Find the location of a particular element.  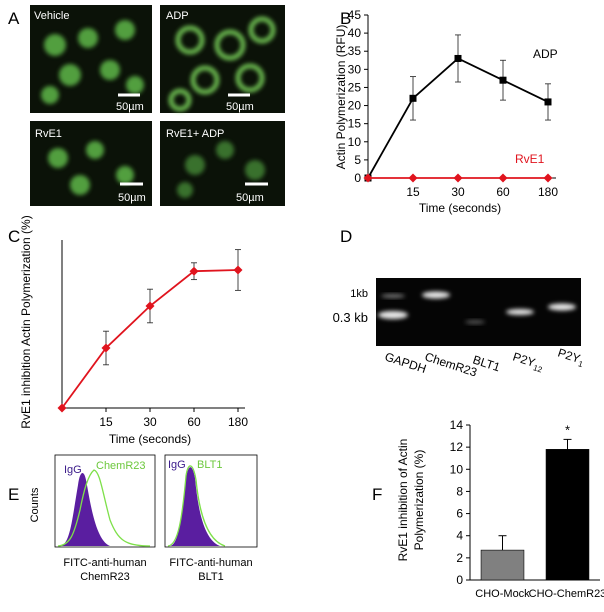

y-tick-label: 45 is located at coordinates (355, 15).